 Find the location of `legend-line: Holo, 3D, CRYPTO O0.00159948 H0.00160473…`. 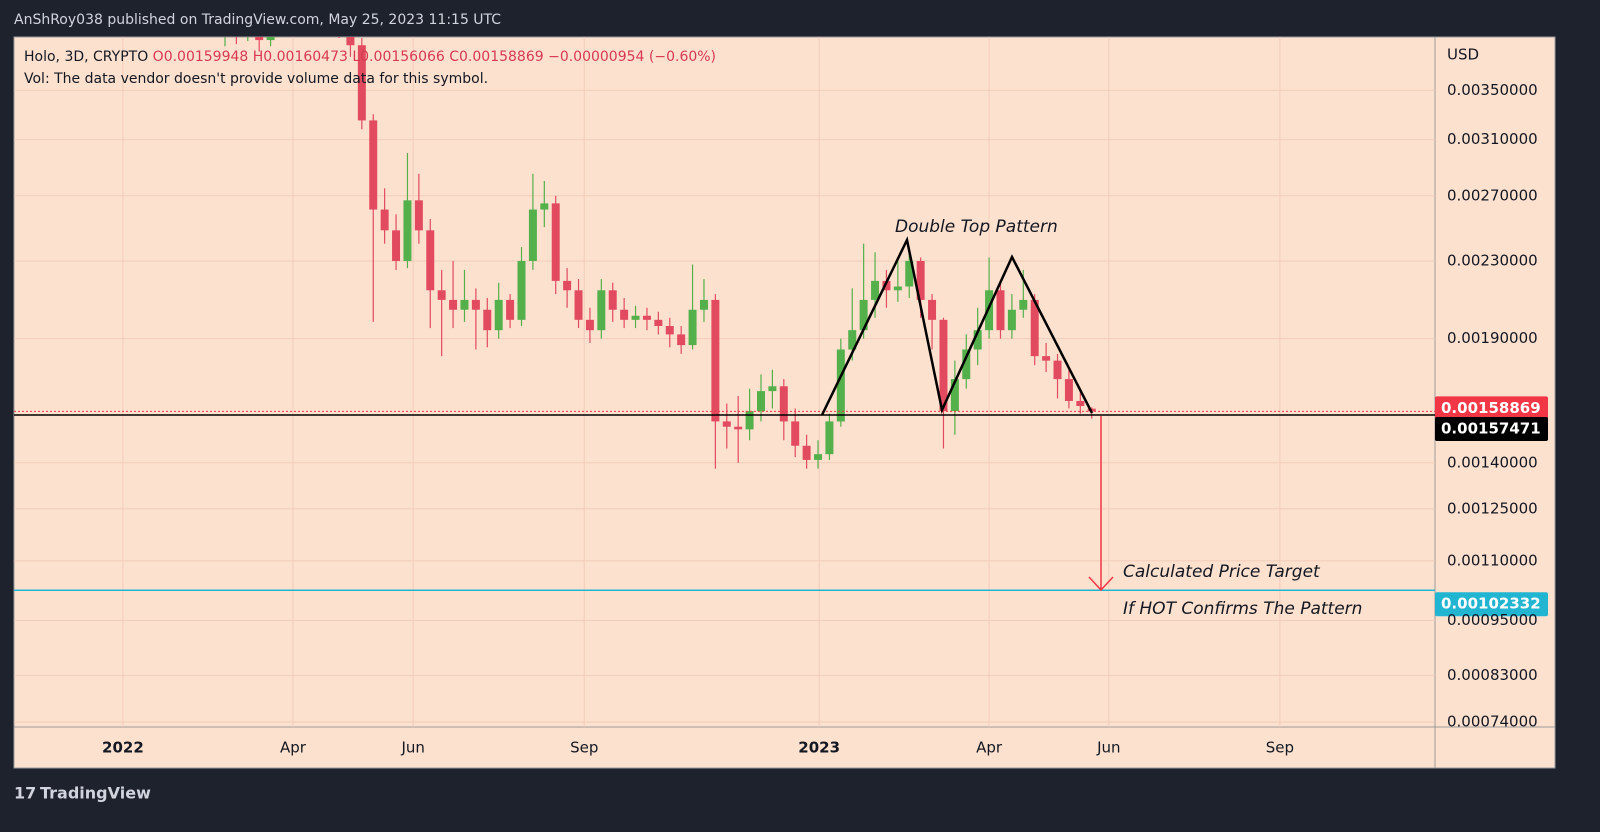

legend-line: Holo, 3D, CRYPTO O0.00159948 H0.00160473… is located at coordinates (370, 57).